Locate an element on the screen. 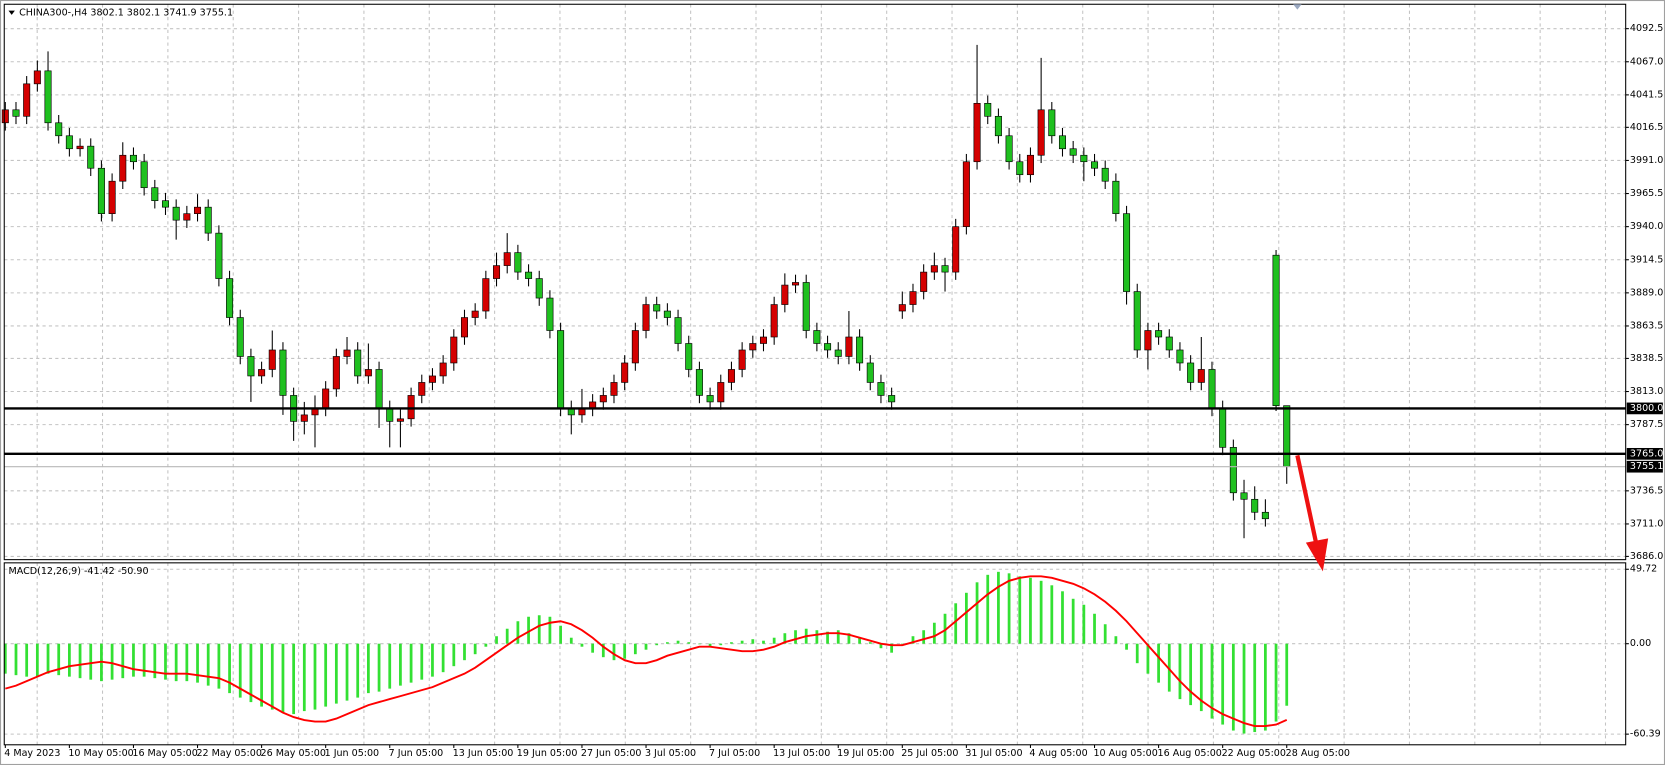 The image size is (1665, 765). x-tick-label: 7 Jul 05:00 is located at coordinates (734, 753).